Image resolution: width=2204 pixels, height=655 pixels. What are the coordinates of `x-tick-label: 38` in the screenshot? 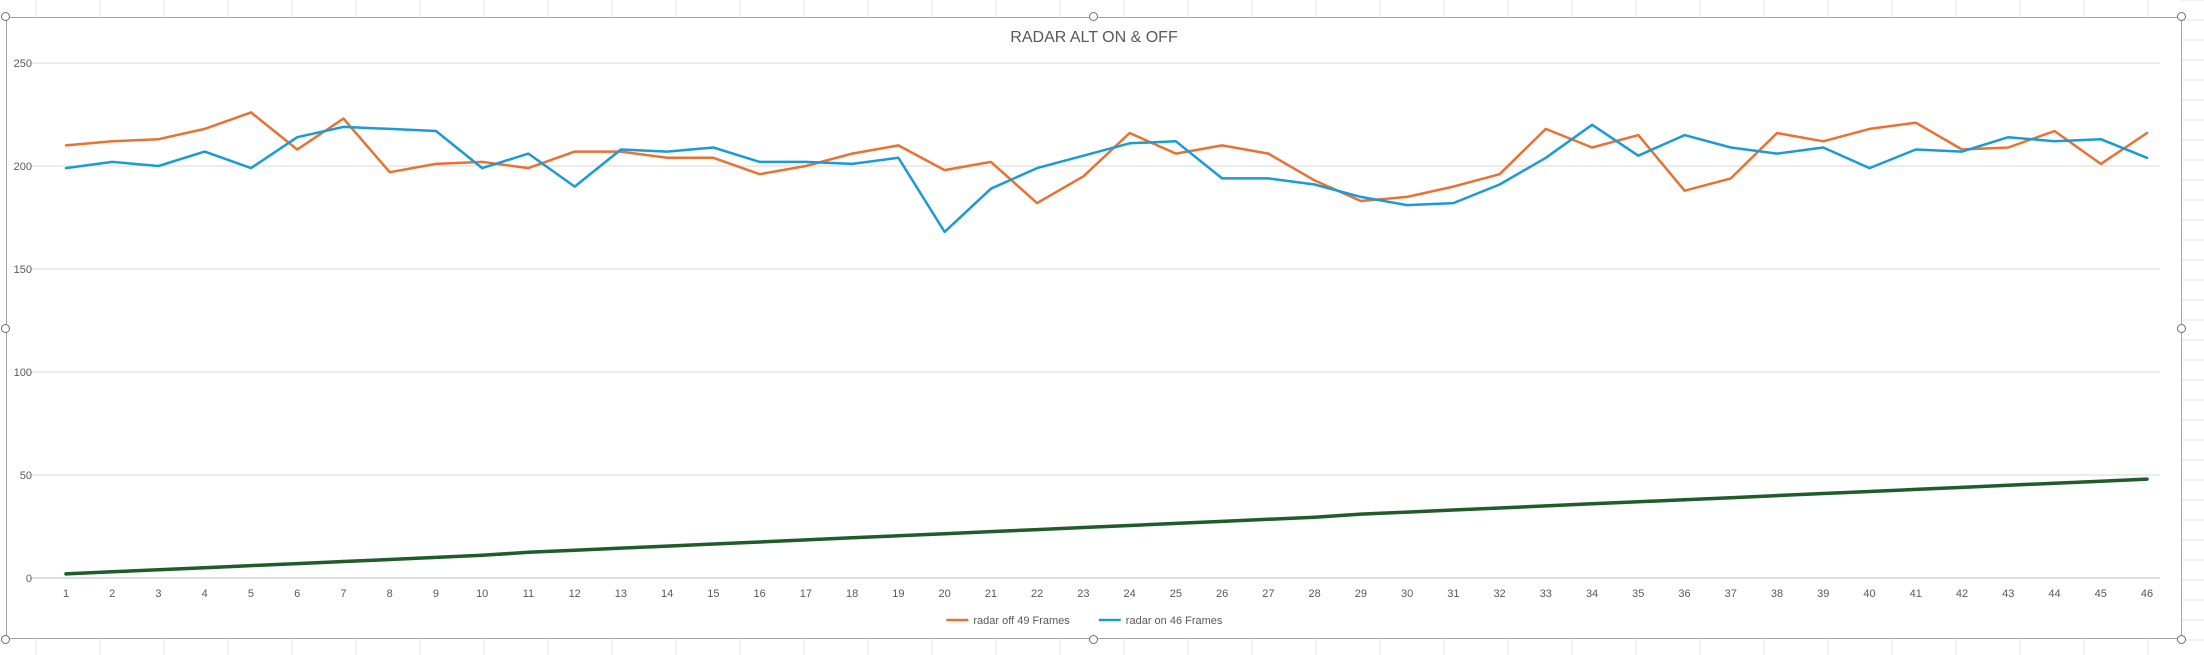 It's located at (1777, 594).